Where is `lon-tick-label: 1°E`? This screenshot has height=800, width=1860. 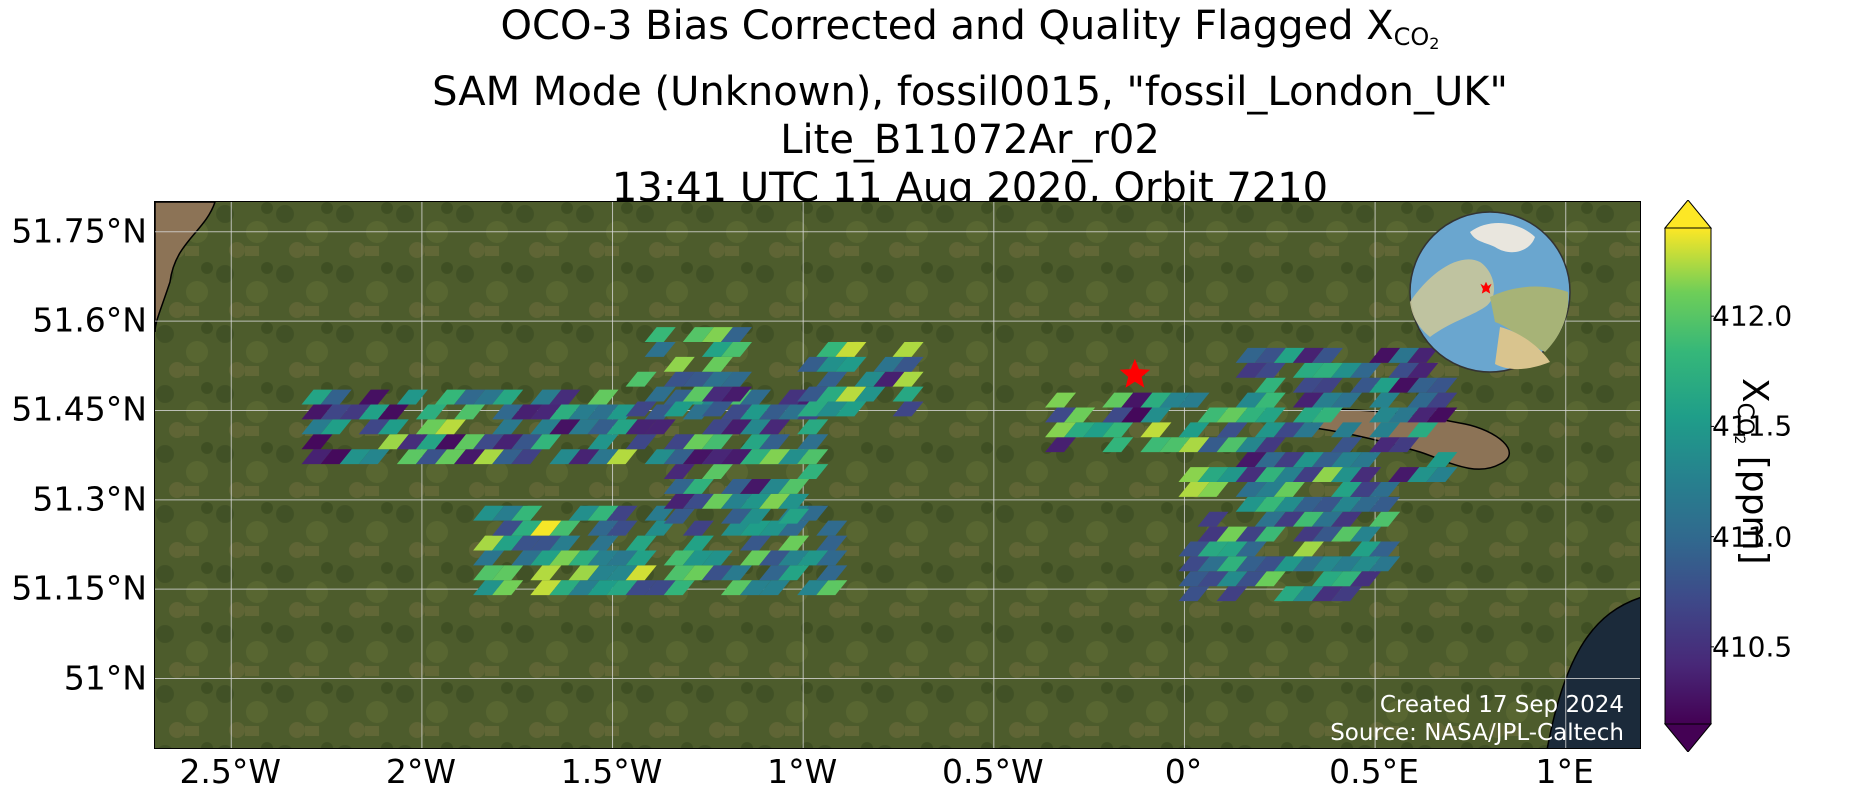
lon-tick-label: 1°E is located at coordinates (1564, 771).